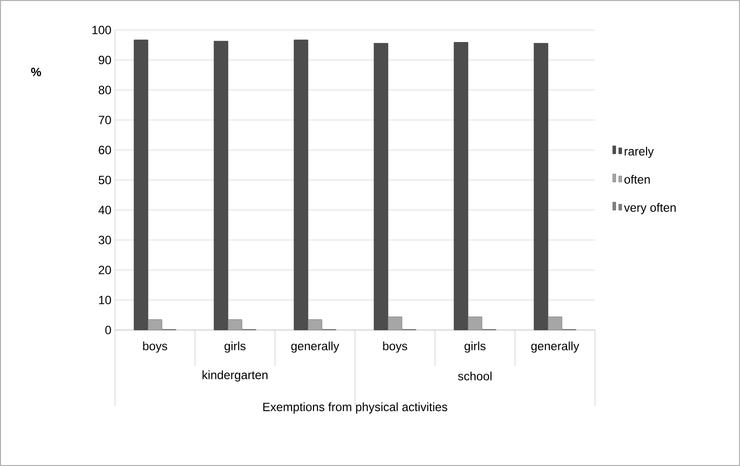 The width and height of the screenshot is (740, 466). What do you see at coordinates (102, 30) in the screenshot?
I see `y-tick-label: 100` at bounding box center [102, 30].